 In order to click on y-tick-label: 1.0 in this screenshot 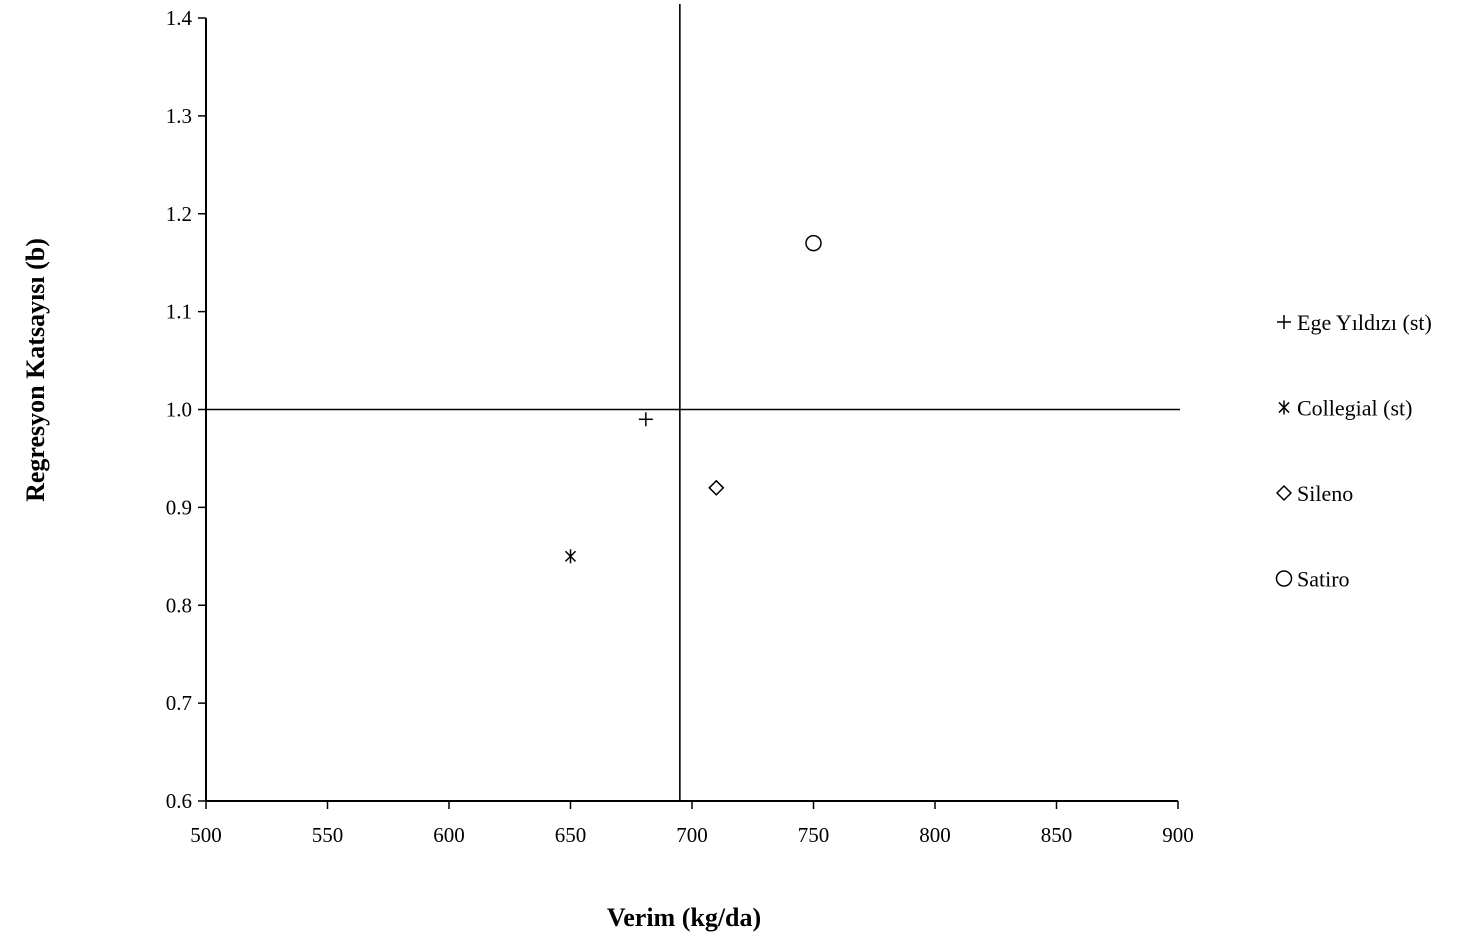, I will do `click(179, 410)`.